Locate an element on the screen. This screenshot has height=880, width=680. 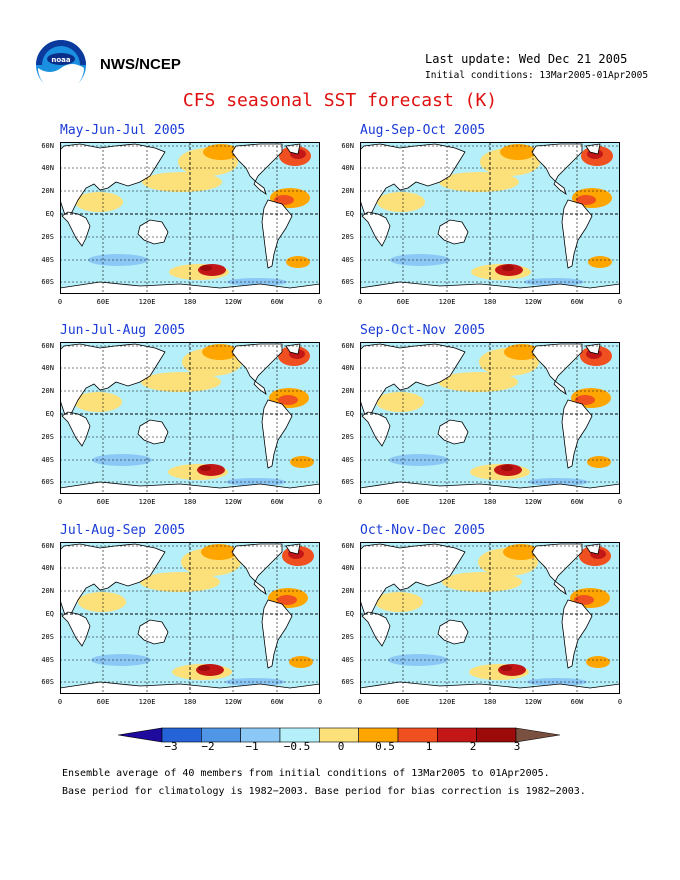
colorbar-cell is located at coordinates (537, 735).